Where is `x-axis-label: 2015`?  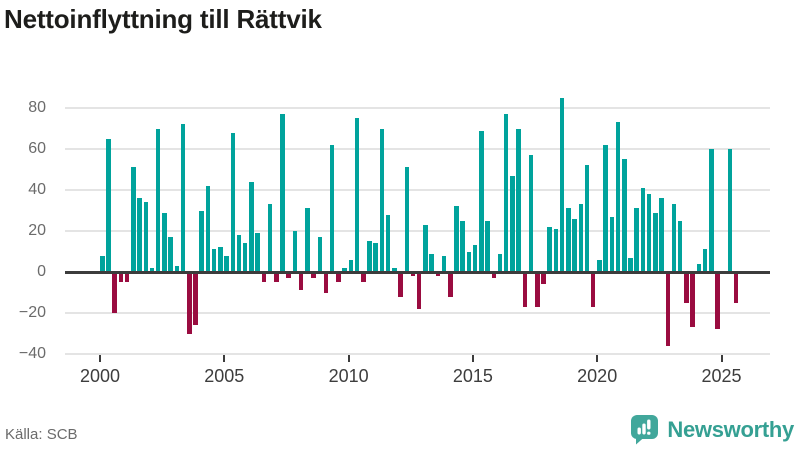 x-axis-label: 2015 is located at coordinates (472, 376).